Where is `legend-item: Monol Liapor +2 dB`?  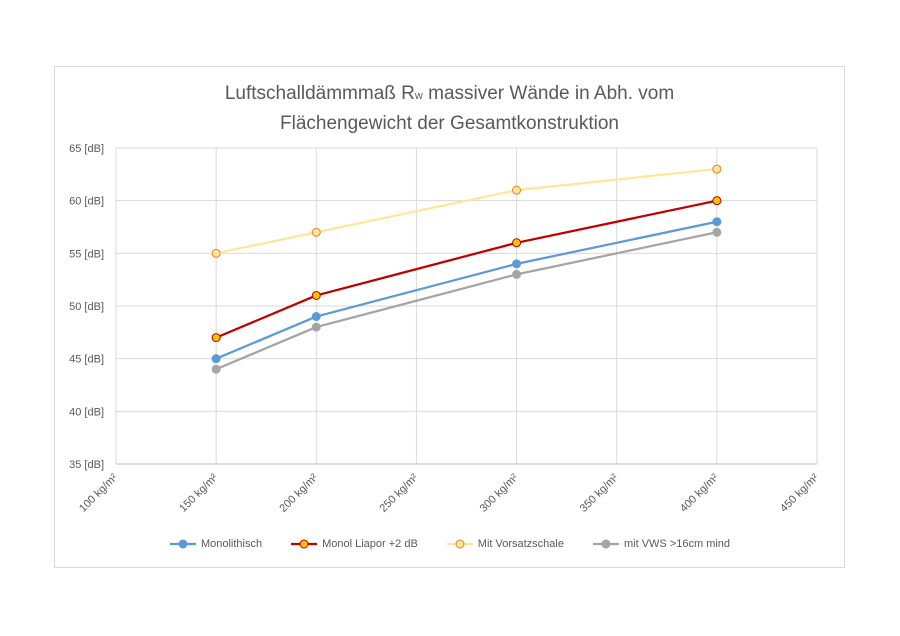
legend-item: Monol Liapor +2 dB is located at coordinates (354, 544).